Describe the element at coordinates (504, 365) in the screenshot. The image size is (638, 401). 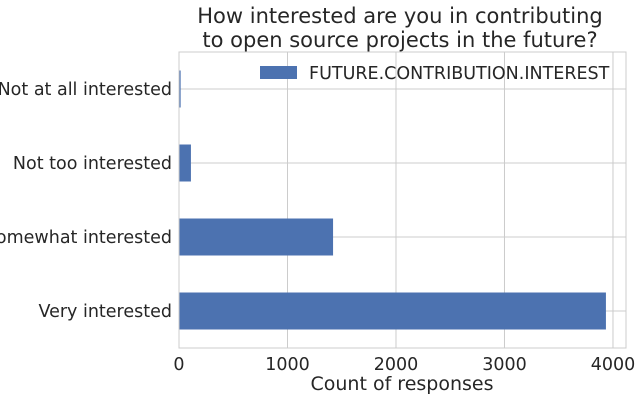
I see `x-tick-label: 3000` at that location.